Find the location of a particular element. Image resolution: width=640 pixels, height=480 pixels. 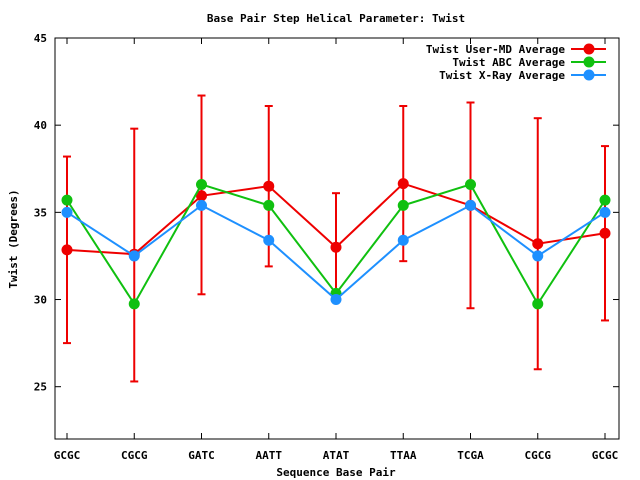

x-axis-label: Sequence Base Pair is located at coordinates (336, 472).